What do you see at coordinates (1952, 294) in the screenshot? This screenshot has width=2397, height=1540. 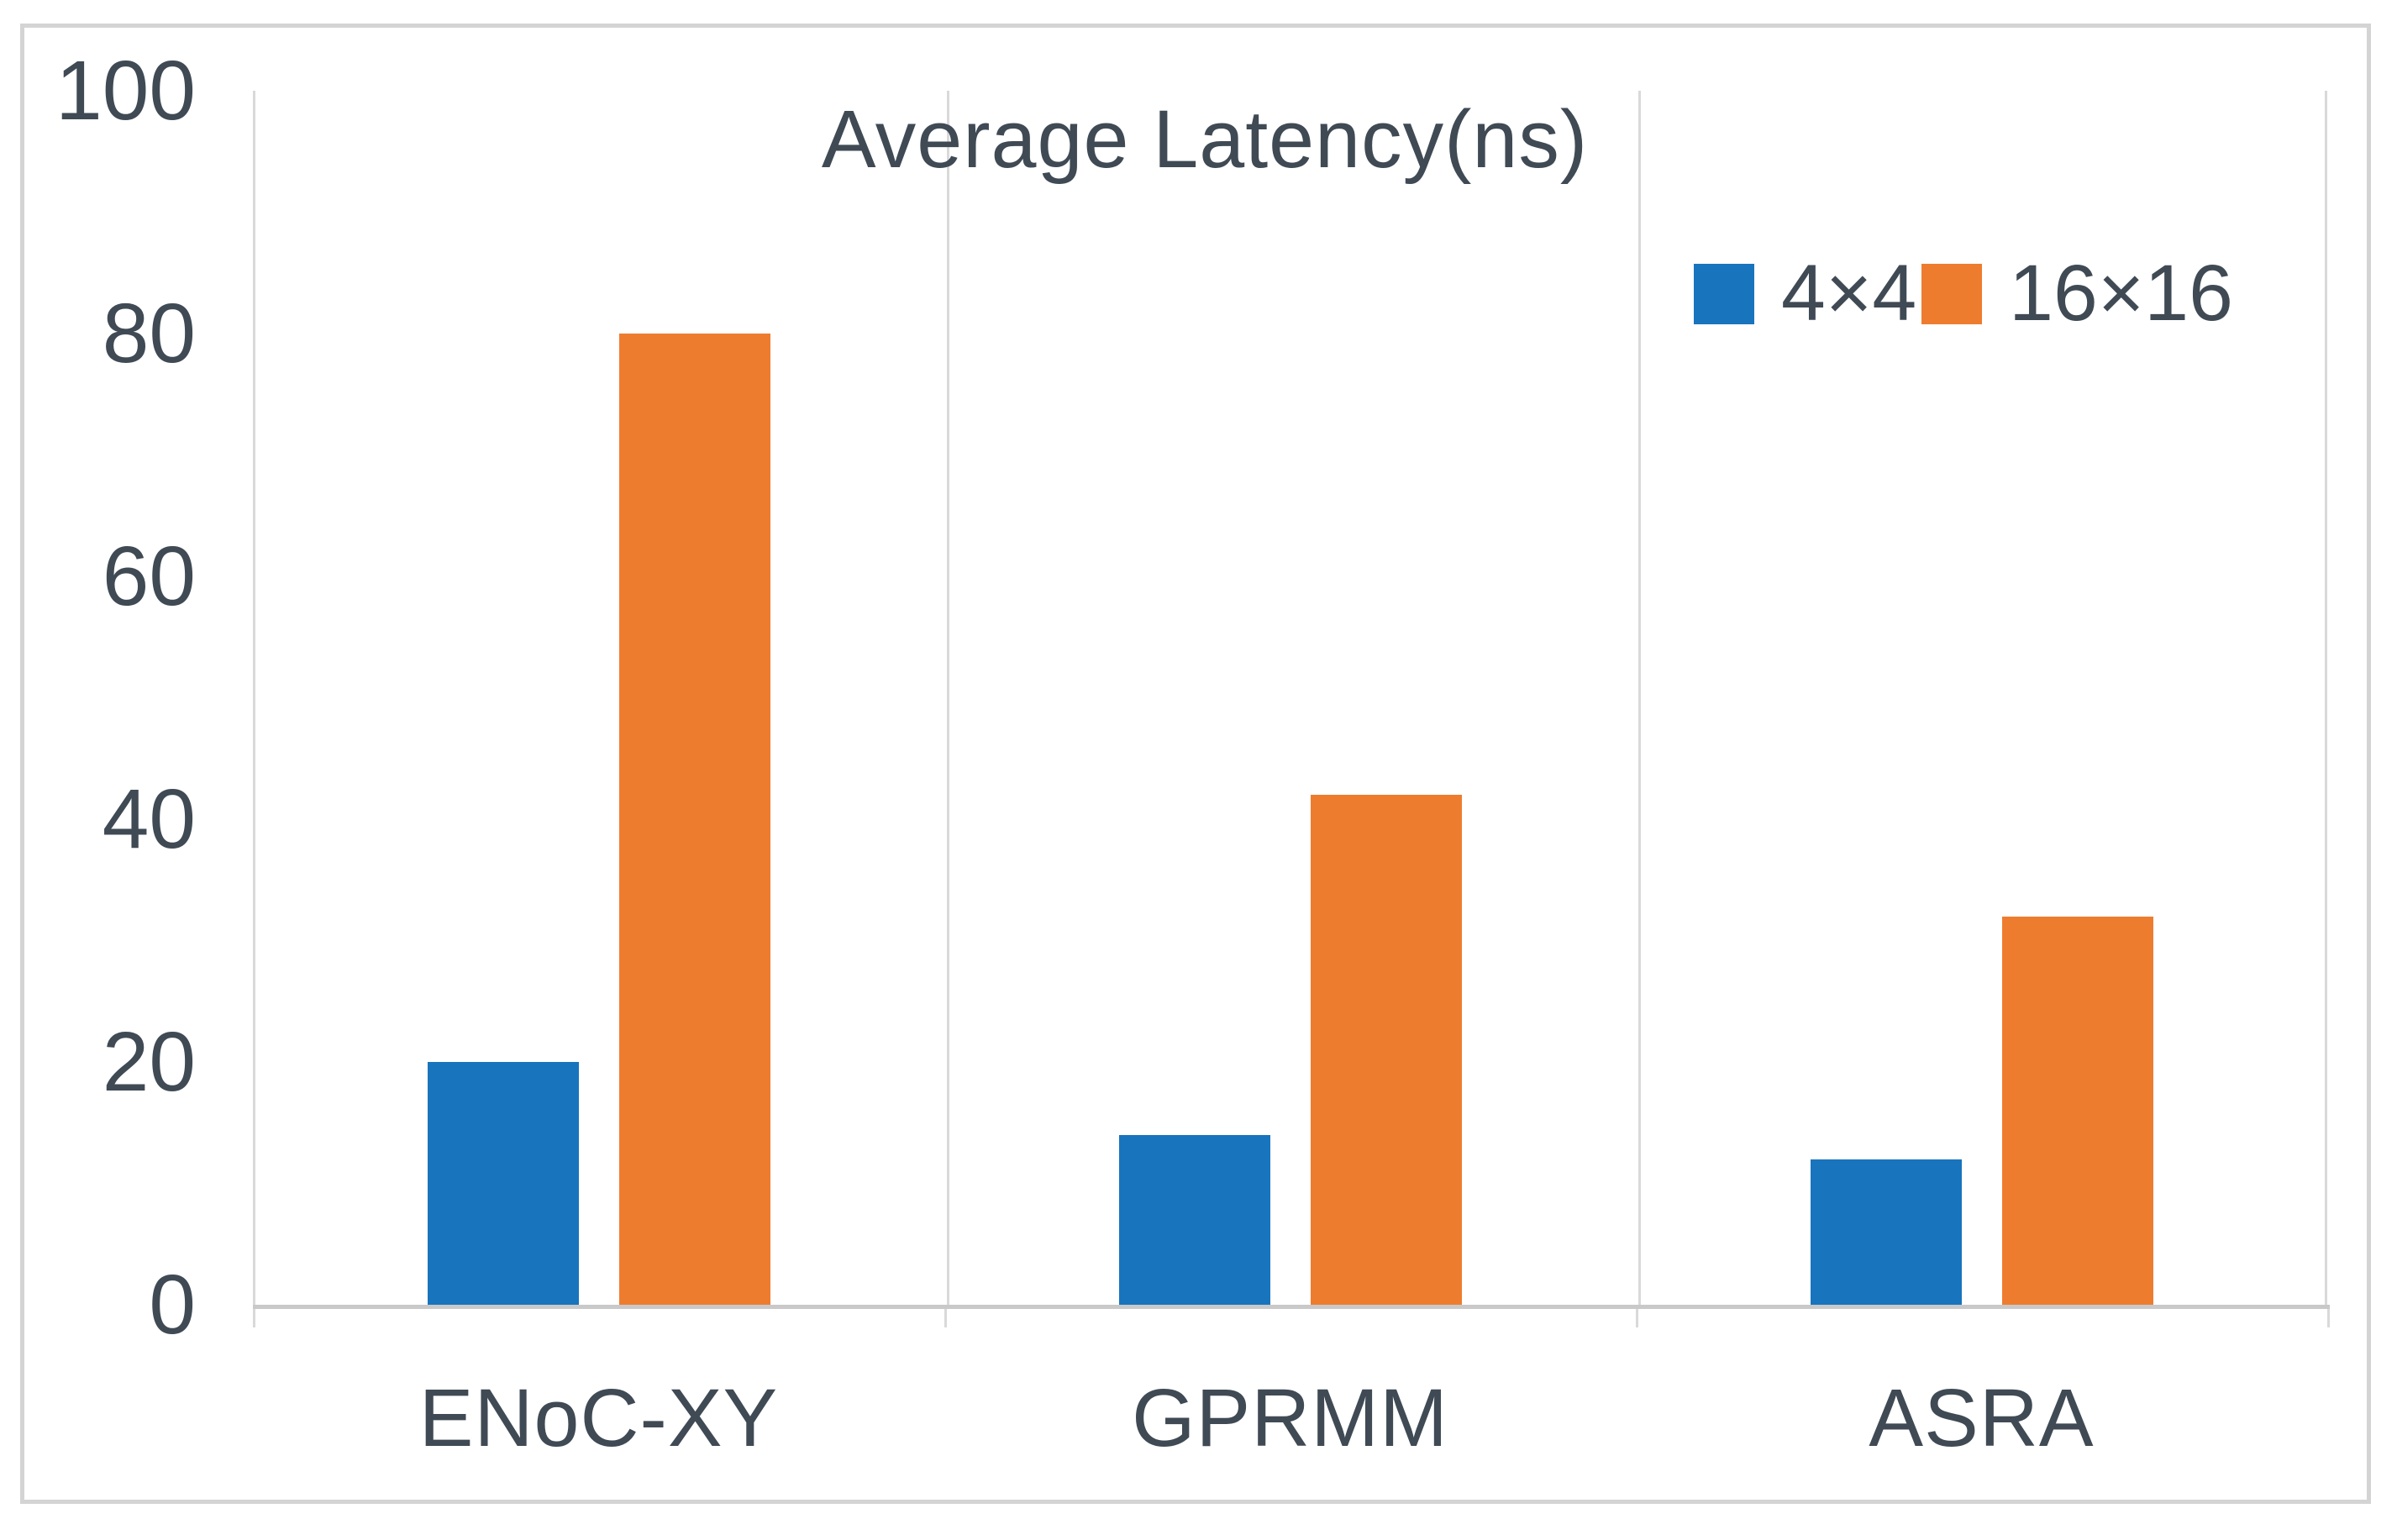 I see `legend-swatch-16×16` at bounding box center [1952, 294].